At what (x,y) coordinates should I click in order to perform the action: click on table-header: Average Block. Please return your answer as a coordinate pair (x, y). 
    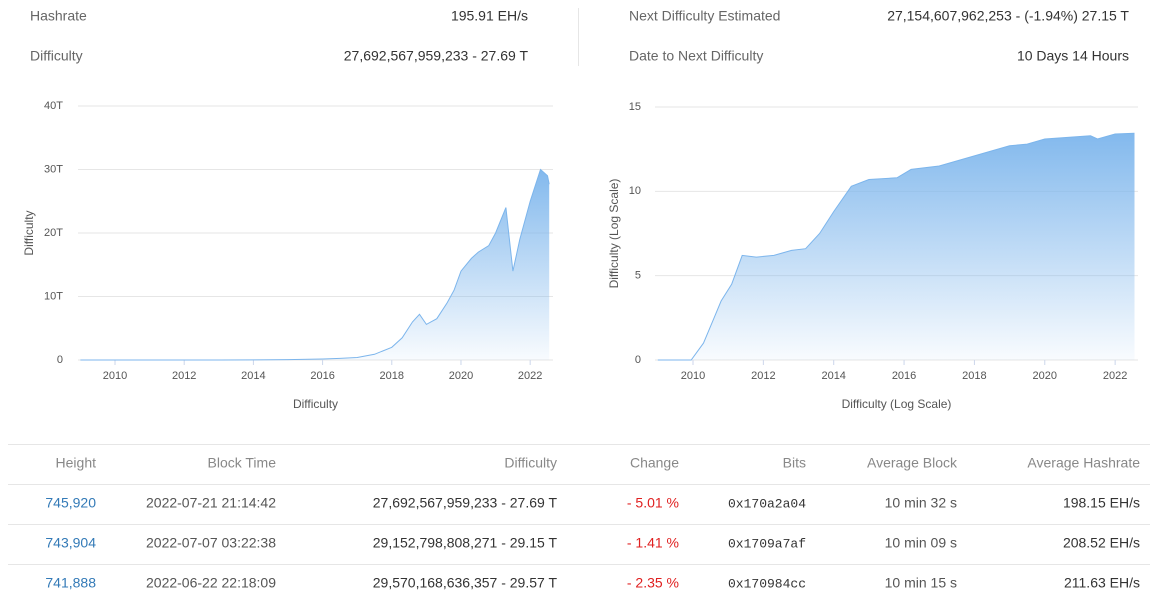
    Looking at the image, I should click on (912, 463).